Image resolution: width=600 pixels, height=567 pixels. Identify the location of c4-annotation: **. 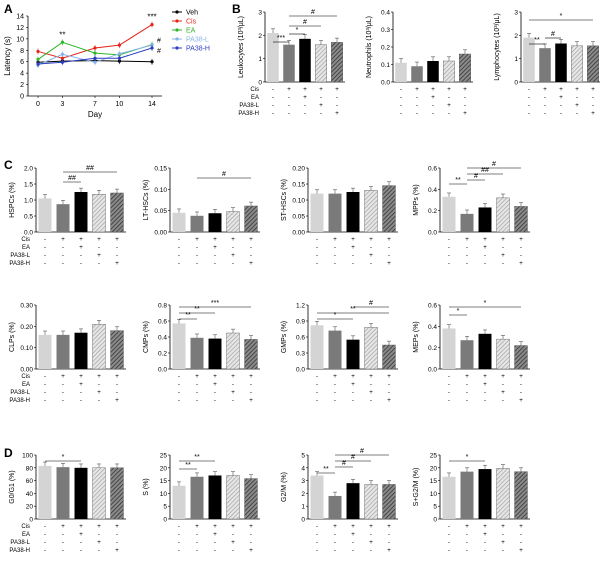
(458, 180).